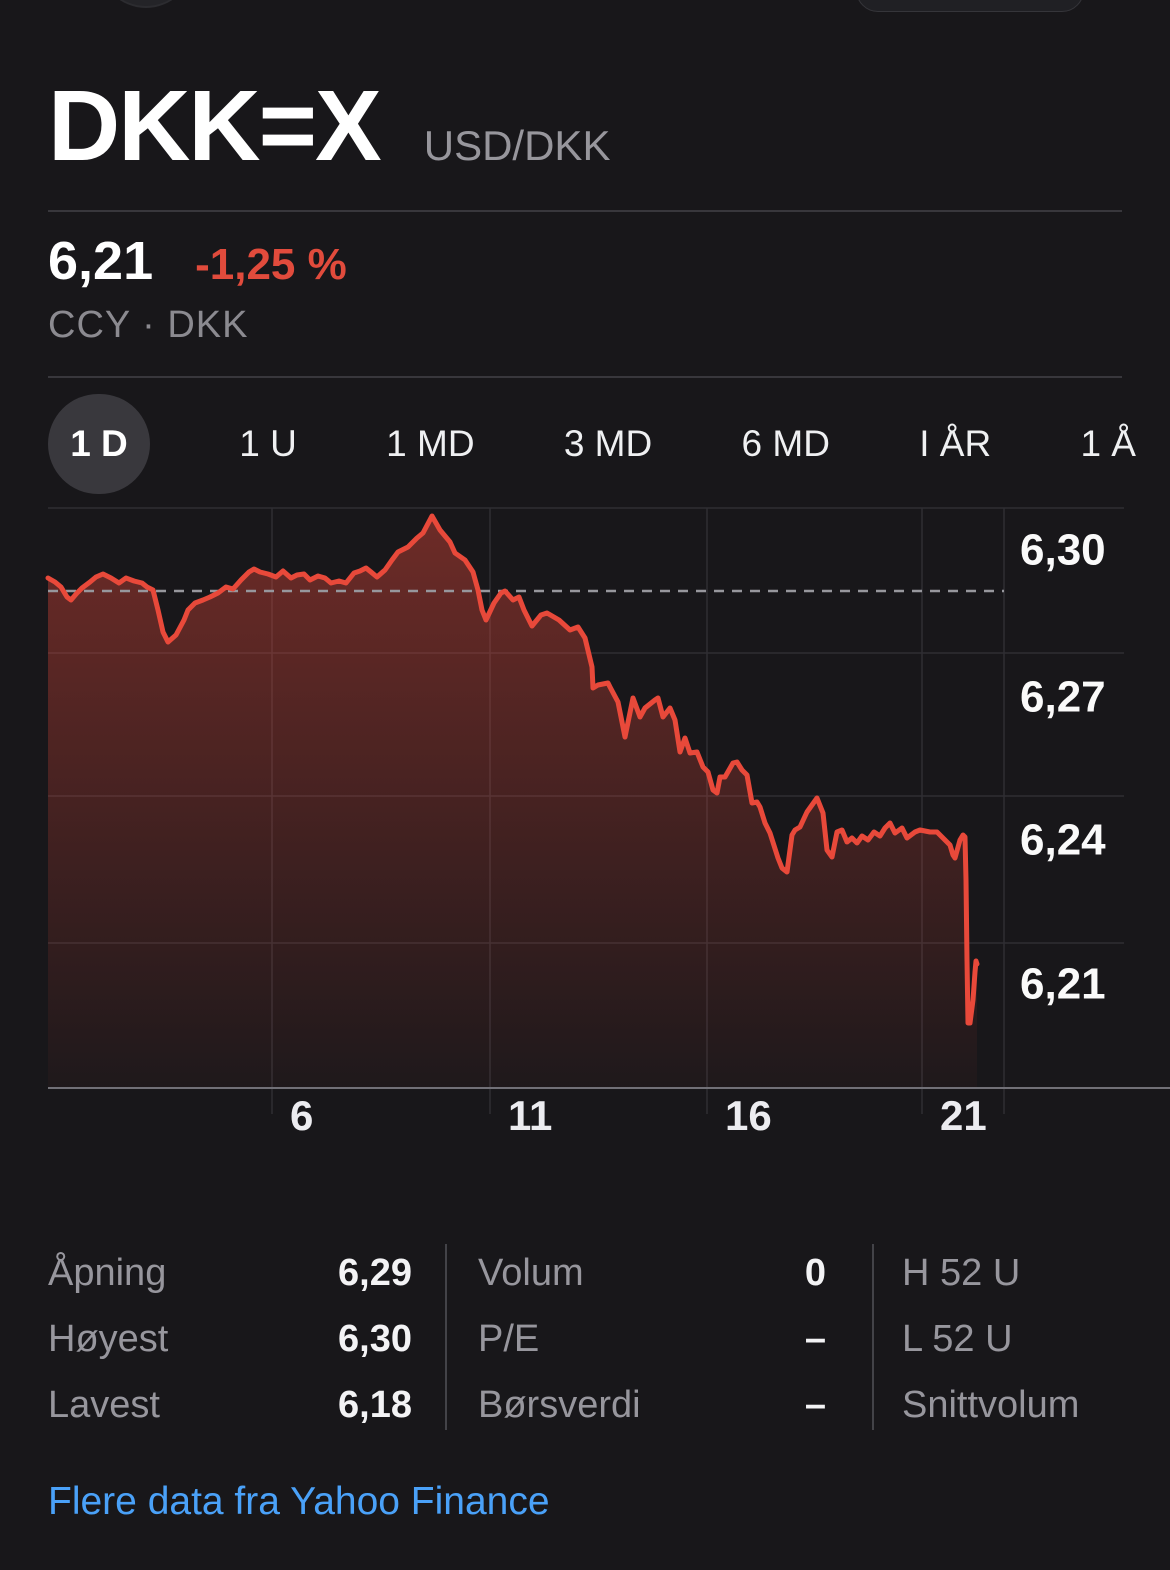 The image size is (1170, 1570). Describe the element at coordinates (146, 4) in the screenshot. I see `nav-back-button-partial` at that location.